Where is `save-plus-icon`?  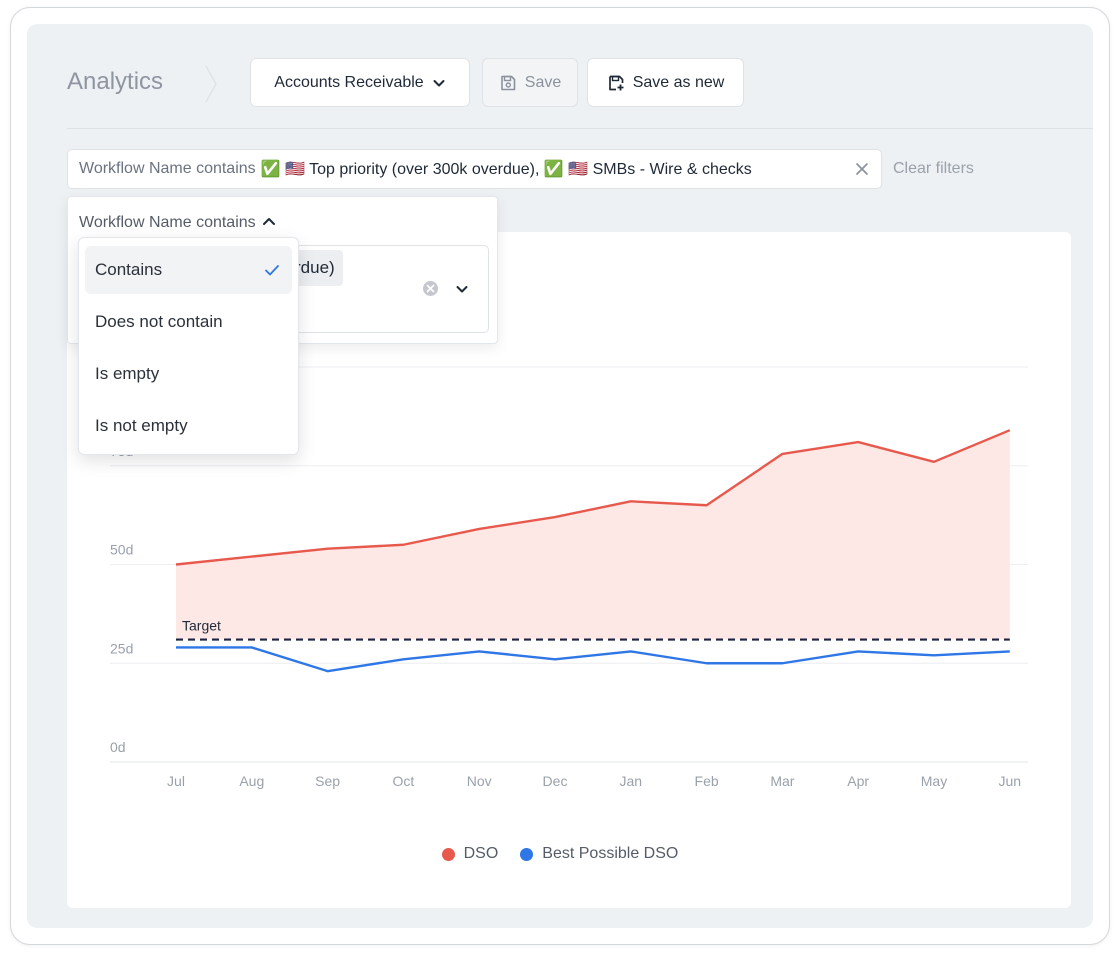
save-plus-icon is located at coordinates (616, 83).